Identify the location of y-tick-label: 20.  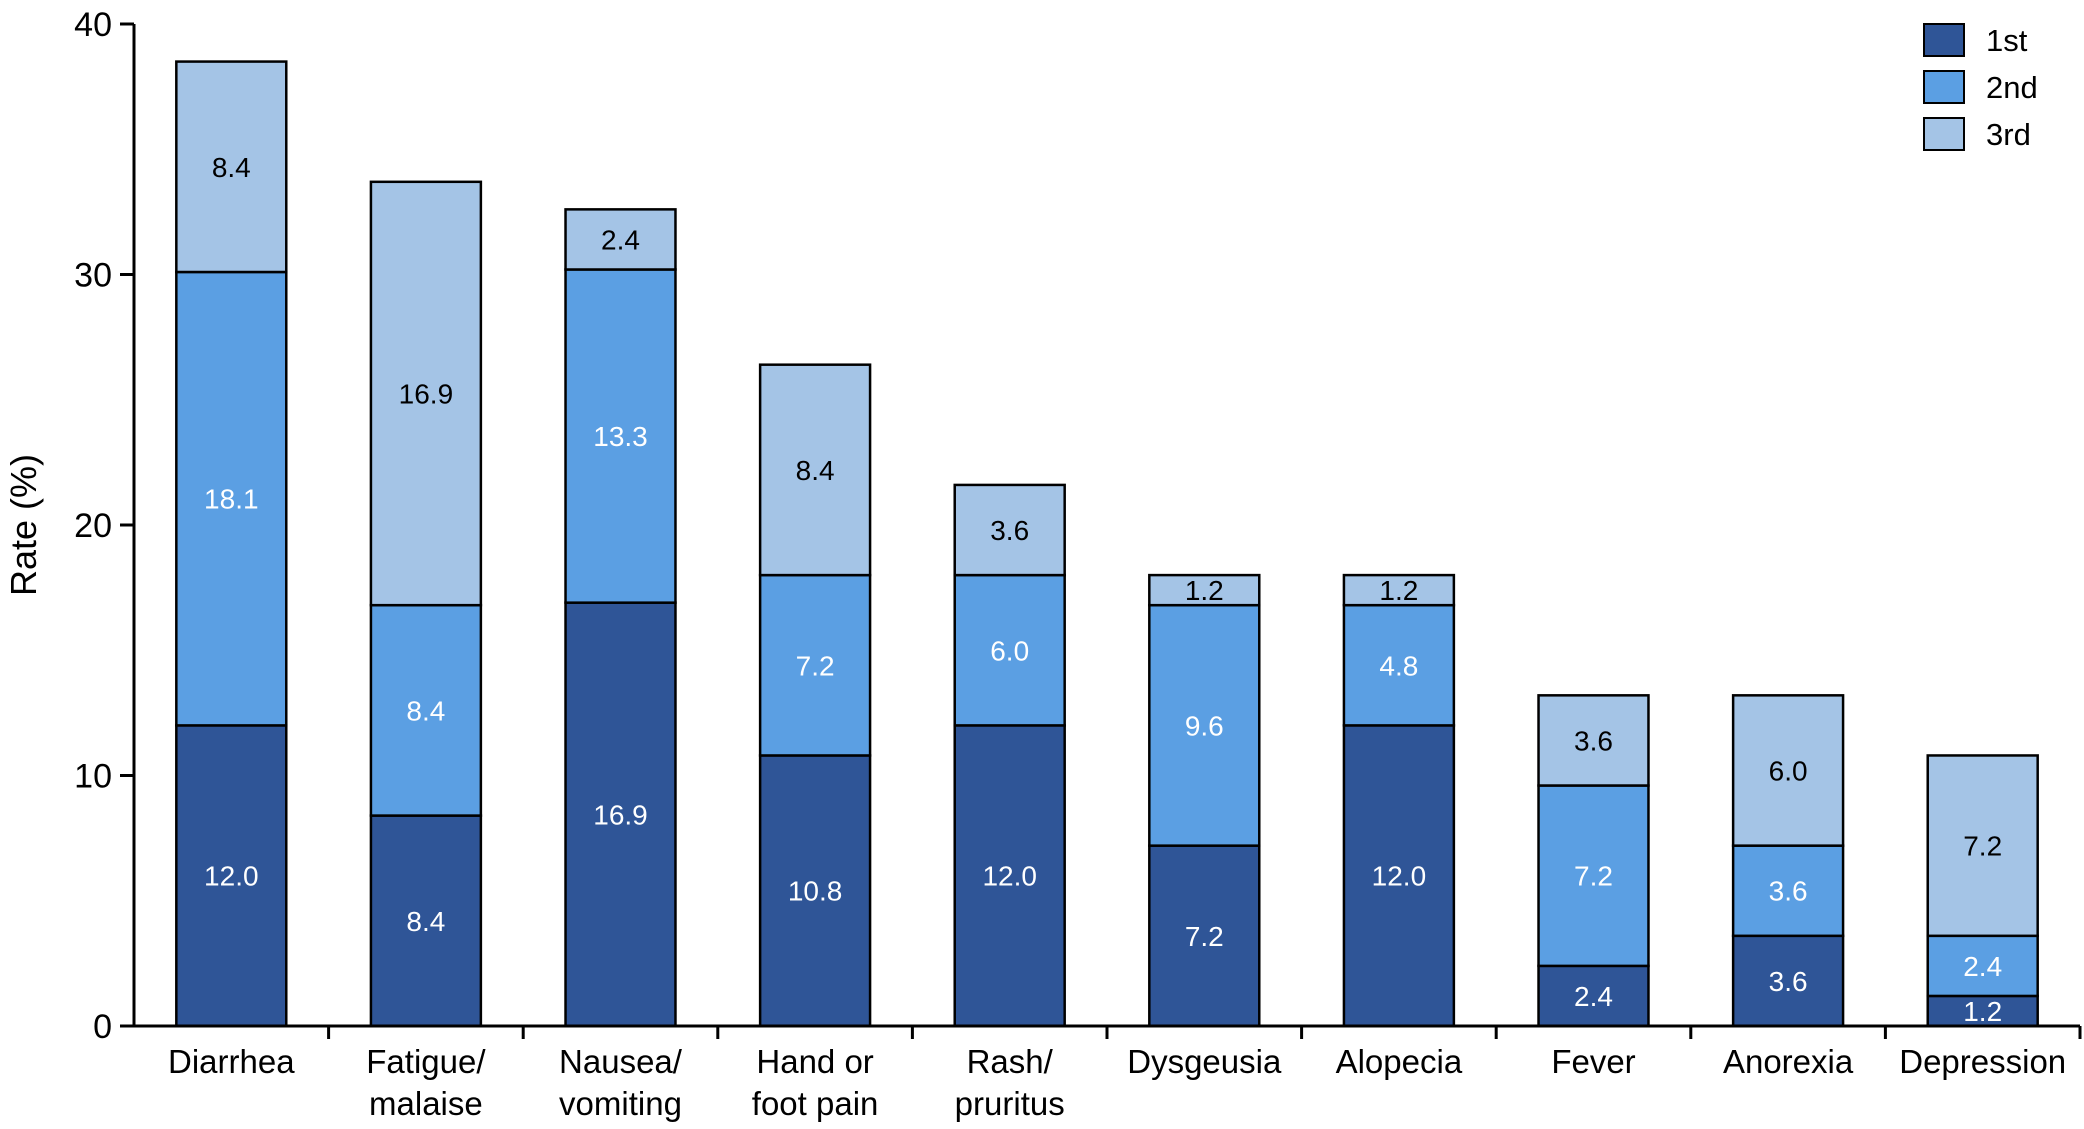
(93, 526).